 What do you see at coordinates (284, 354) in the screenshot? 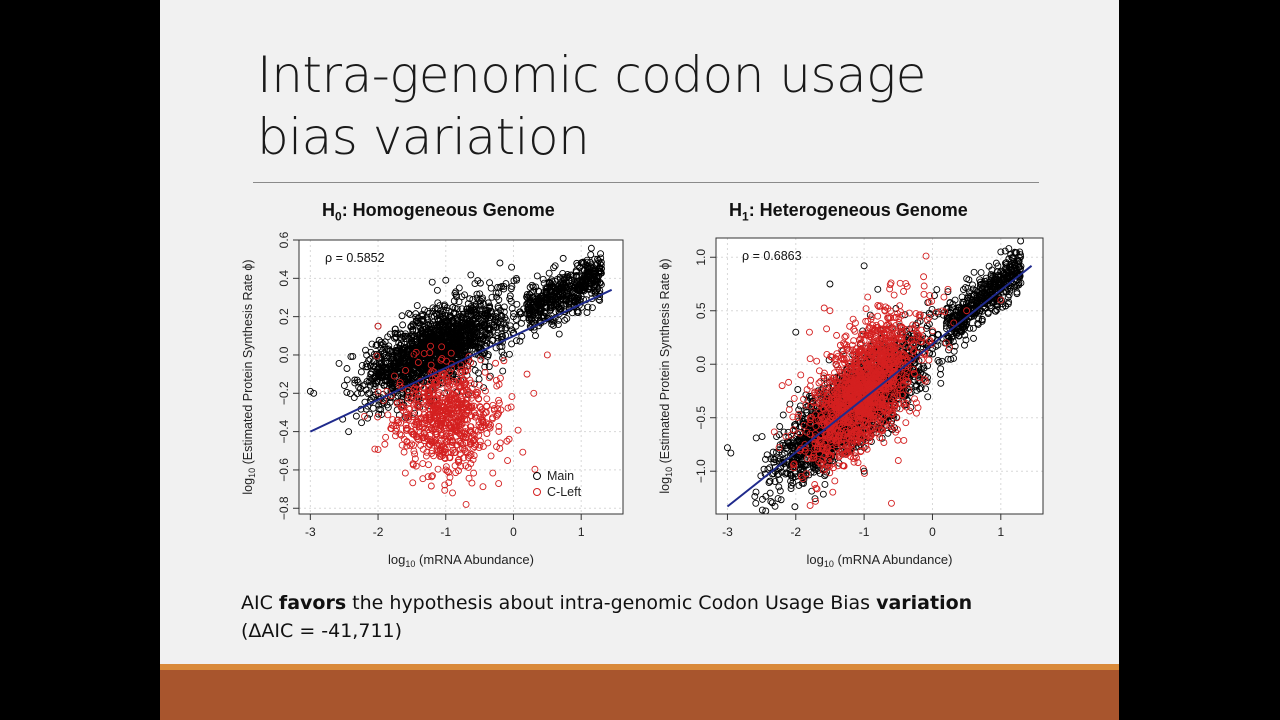
I see `y-tick-label: 0.0` at bounding box center [284, 354].